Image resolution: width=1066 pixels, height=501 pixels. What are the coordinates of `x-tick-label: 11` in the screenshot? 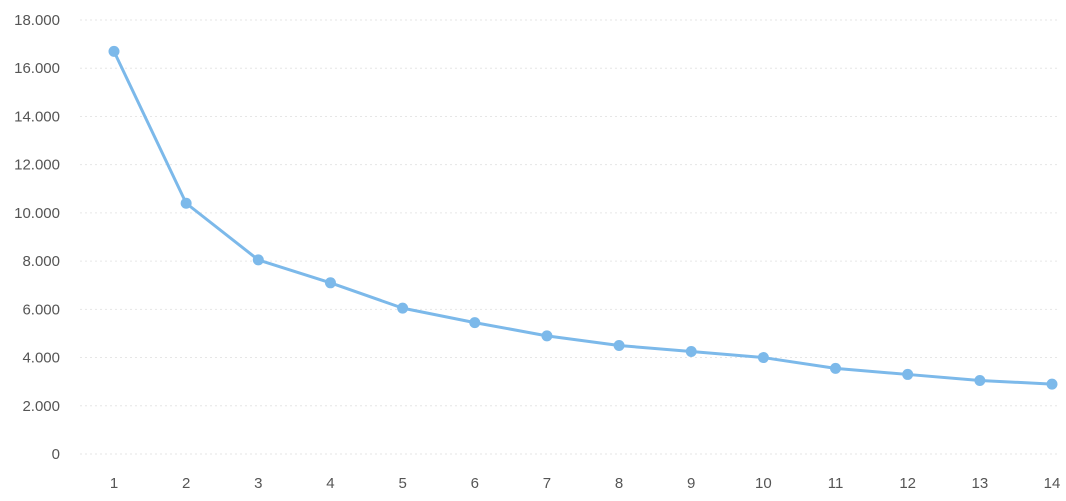 It's located at (836, 483).